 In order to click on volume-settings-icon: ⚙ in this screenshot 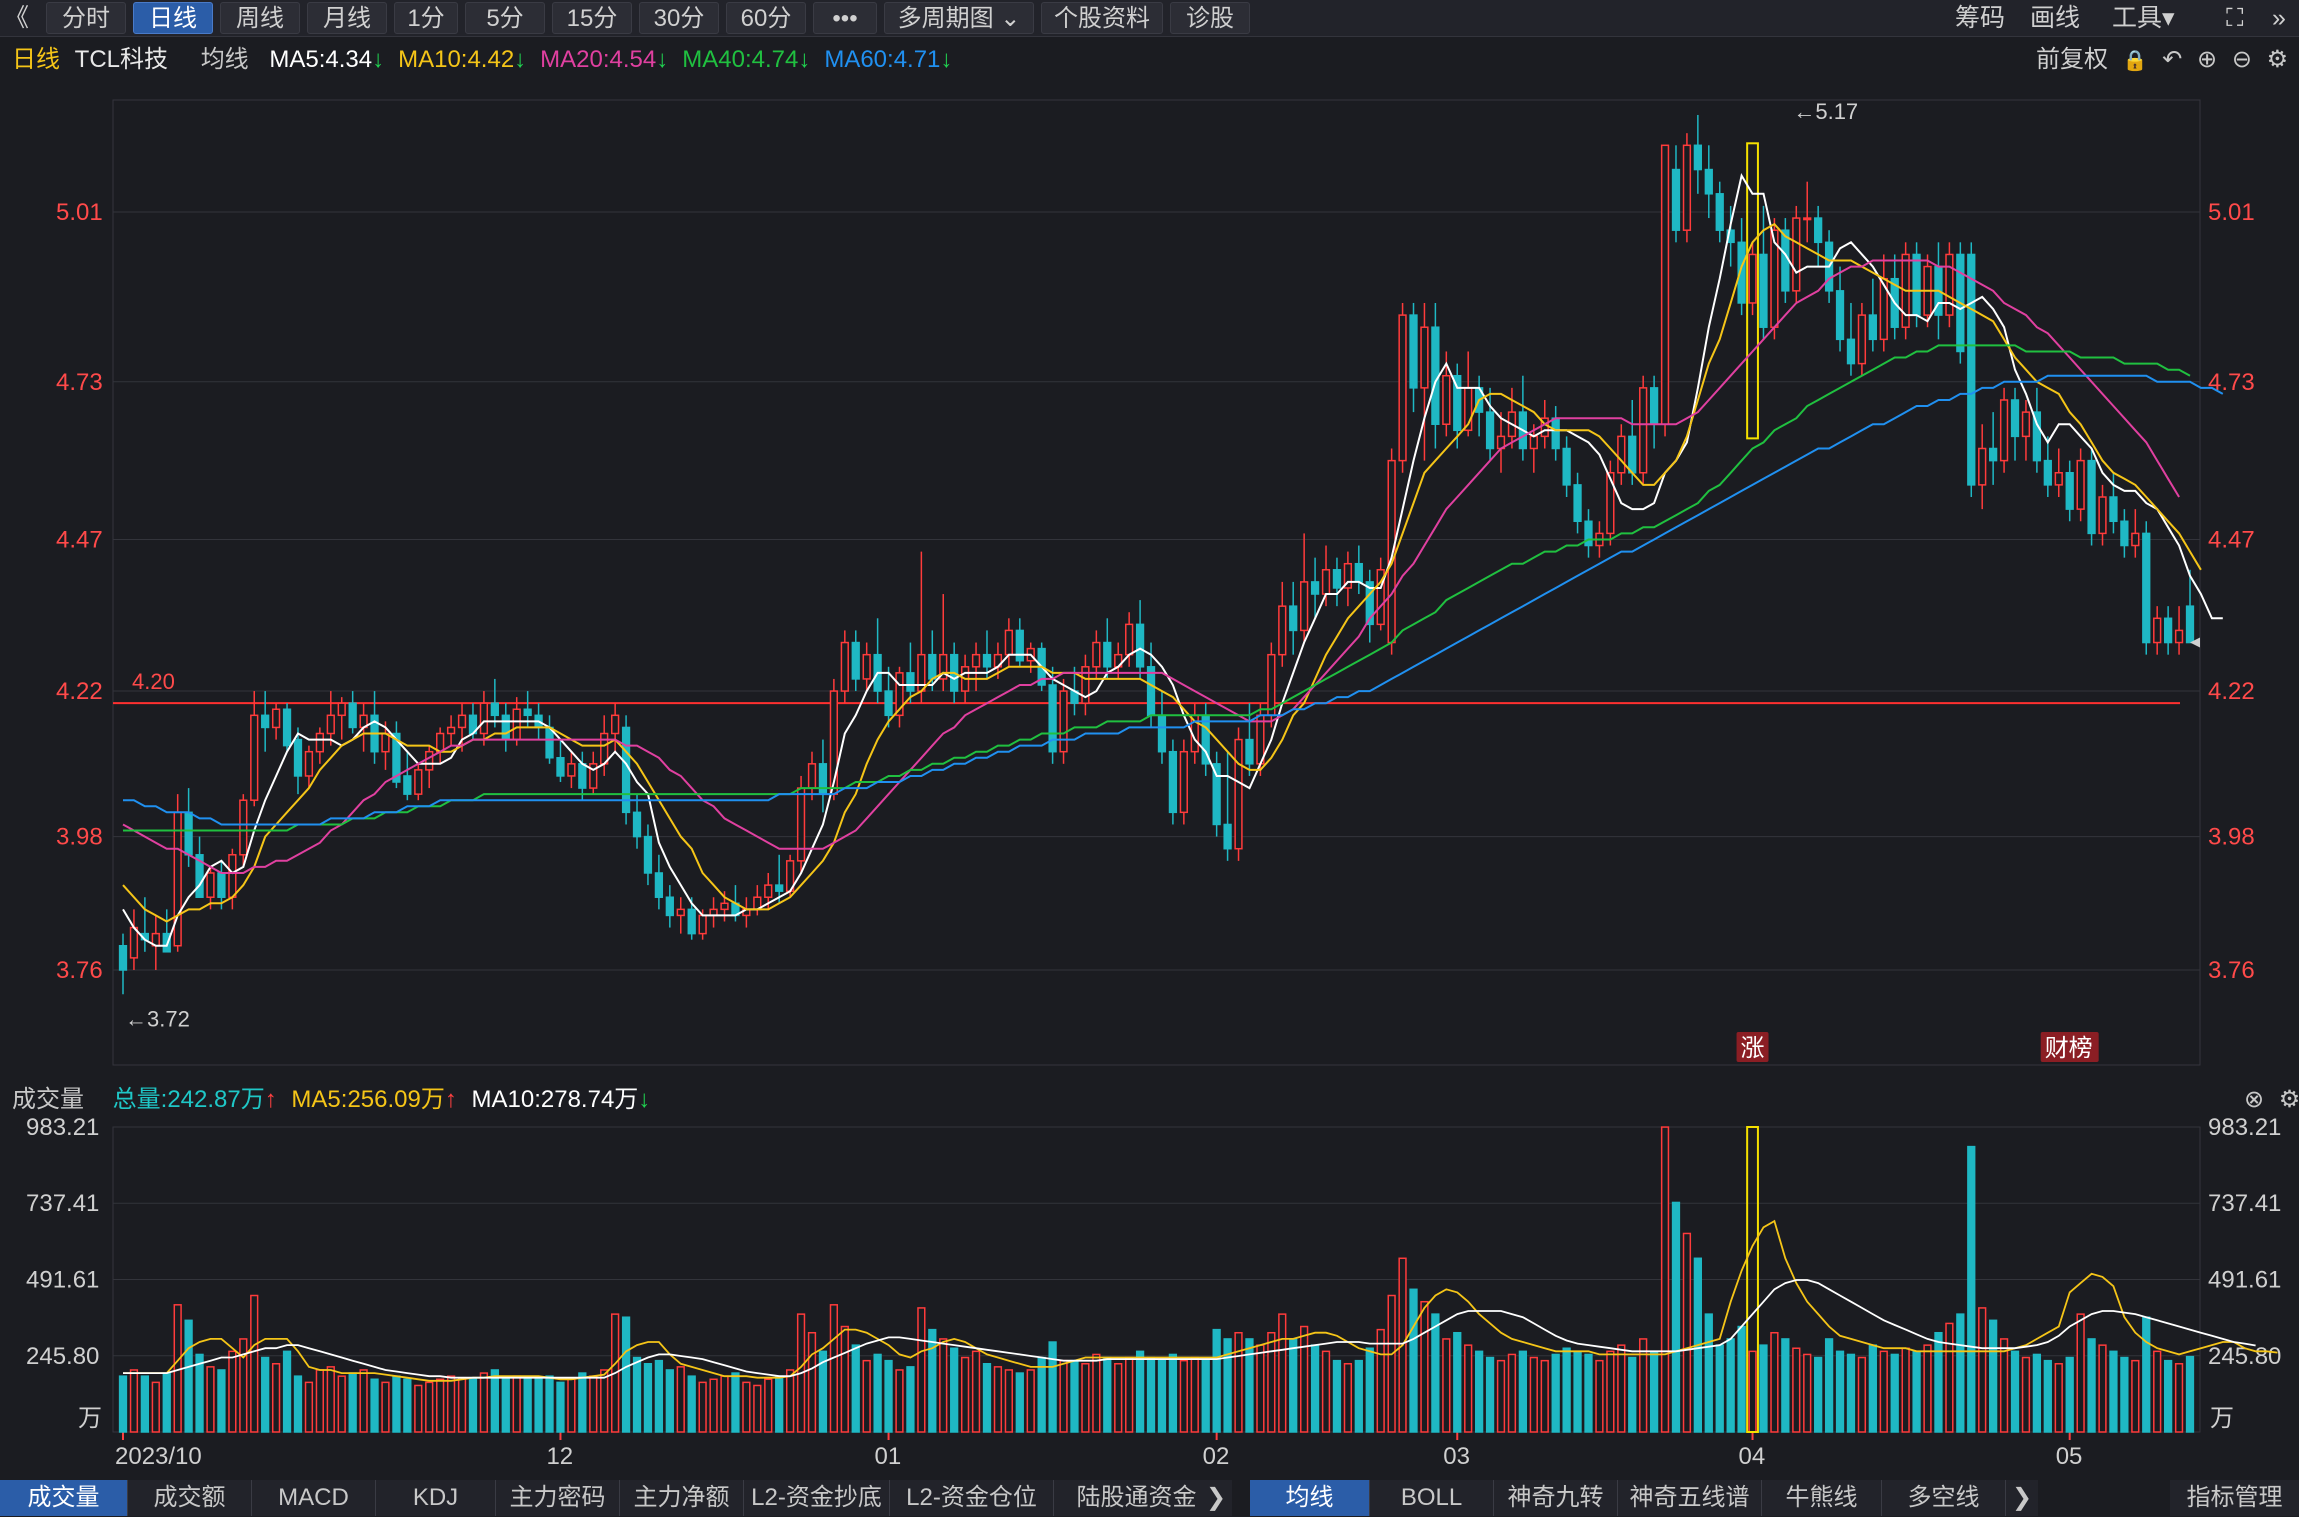, I will do `click(2288, 1099)`.